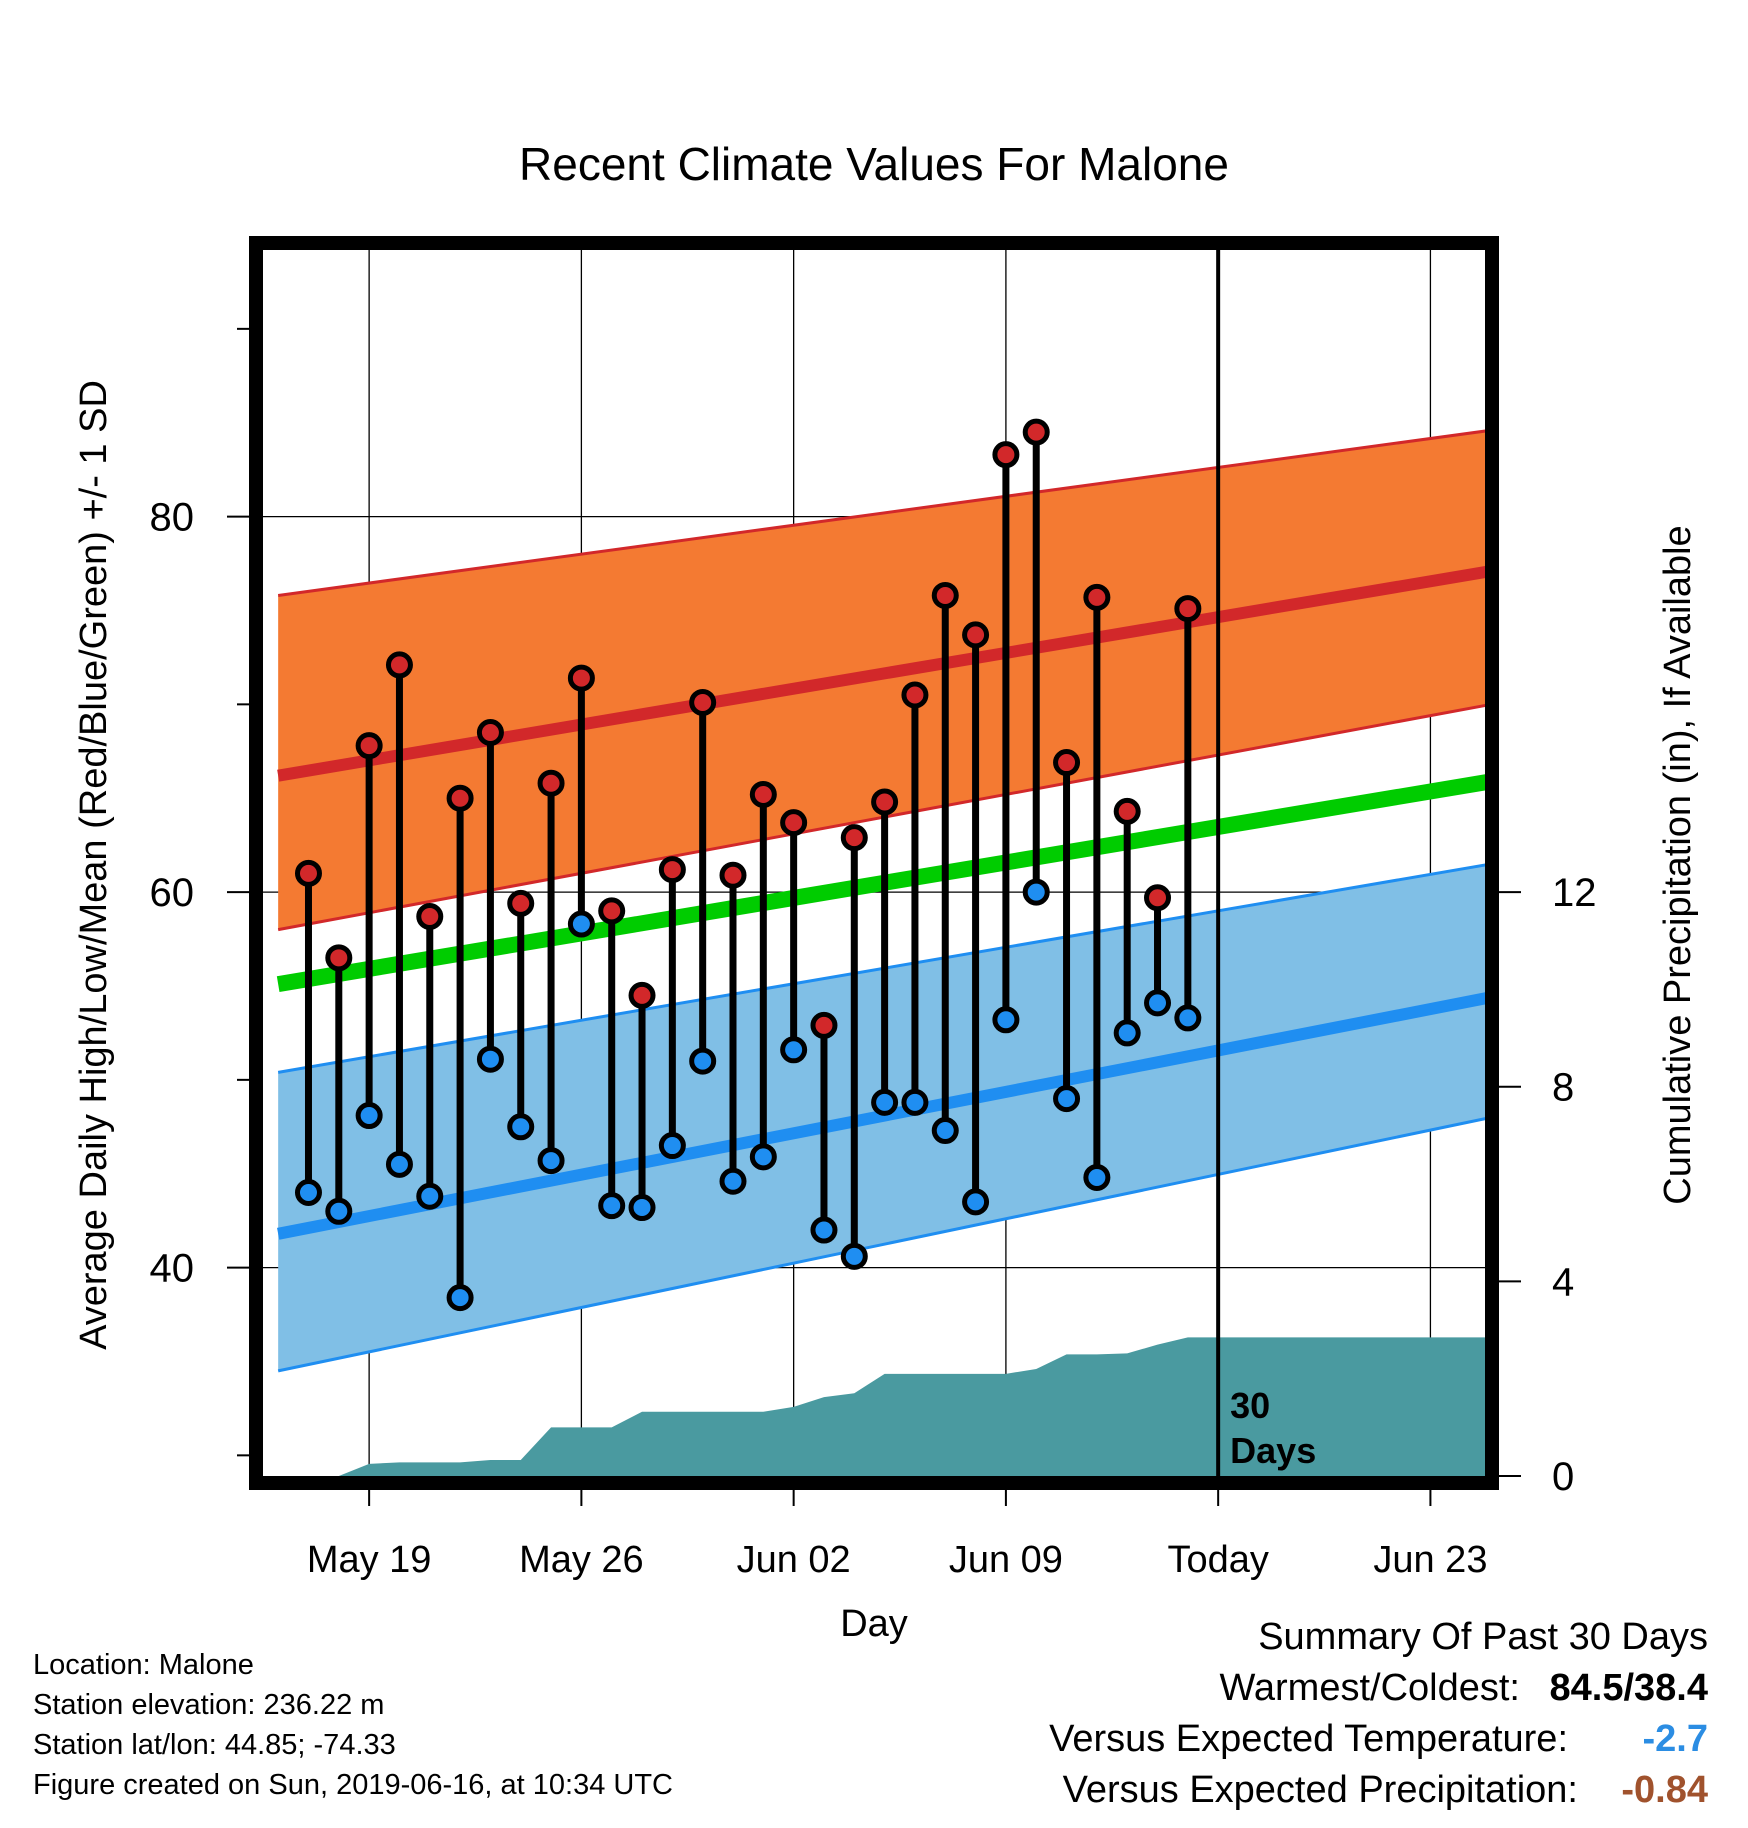  Describe the element at coordinates (369, 1560) in the screenshot. I see `x-tick-label-0: May 19` at that location.